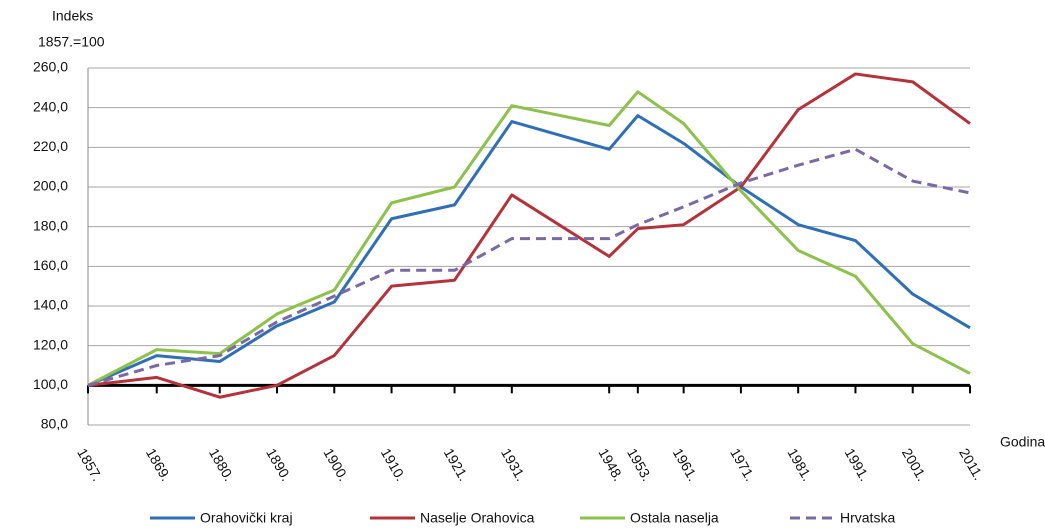 This screenshot has height=532, width=1045. Describe the element at coordinates (685, 464) in the screenshot. I see `x-tick-label: 1961.` at that location.